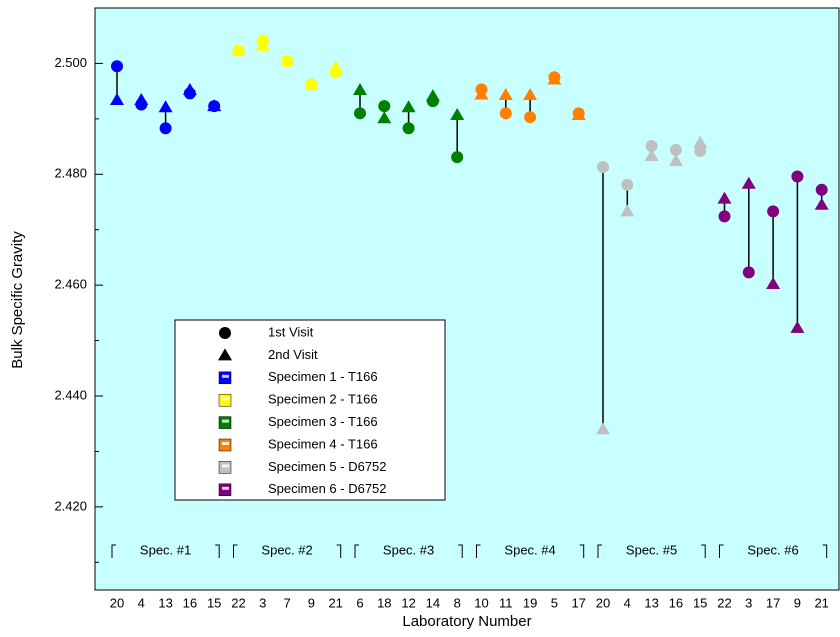 Image resolution: width=840 pixels, height=637 pixels. Describe the element at coordinates (70, 173) in the screenshot. I see `y-tick-label: 2.480` at that location.